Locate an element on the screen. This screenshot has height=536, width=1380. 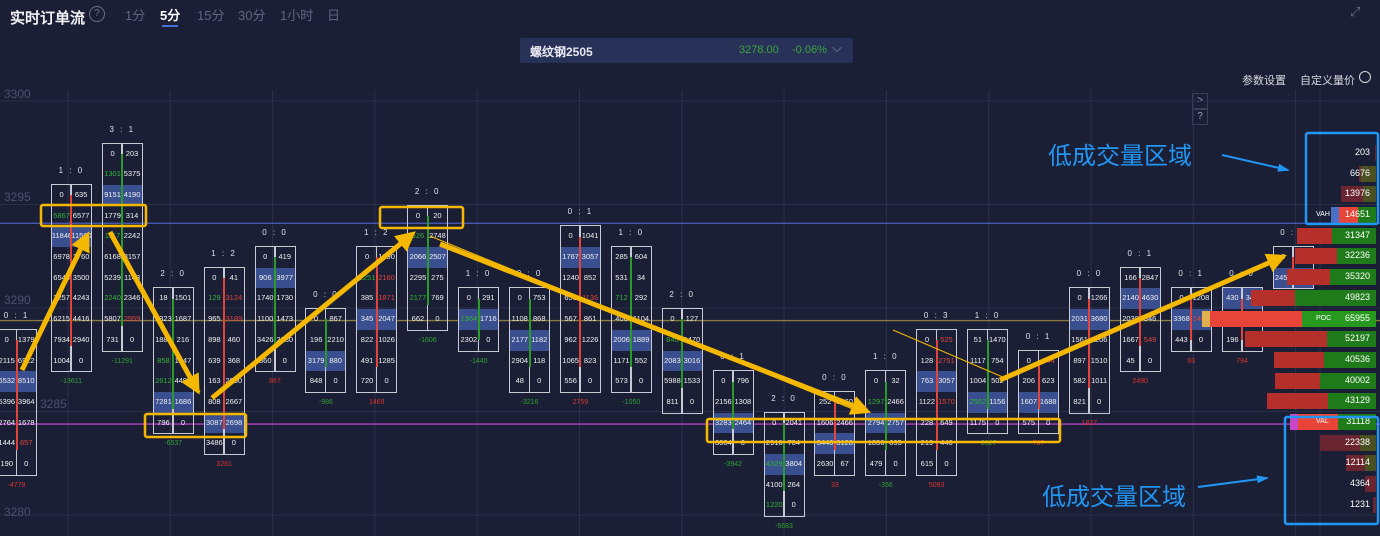
footprint-candle: 0 127 845 1470 2083 3016 5988 1533 811 0 is located at coordinates (682, 361).